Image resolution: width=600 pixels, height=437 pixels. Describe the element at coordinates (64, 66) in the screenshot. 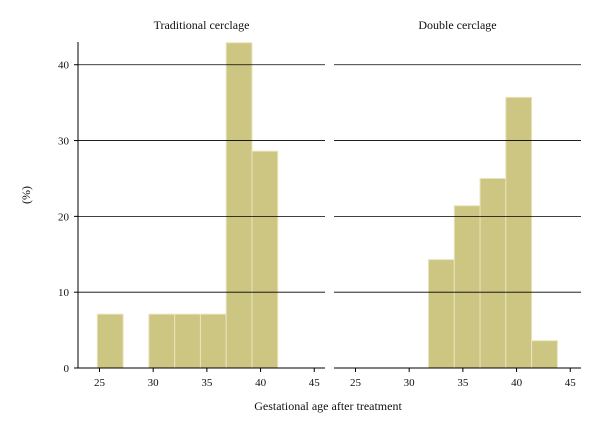

I see `y-tick-label: 40` at that location.